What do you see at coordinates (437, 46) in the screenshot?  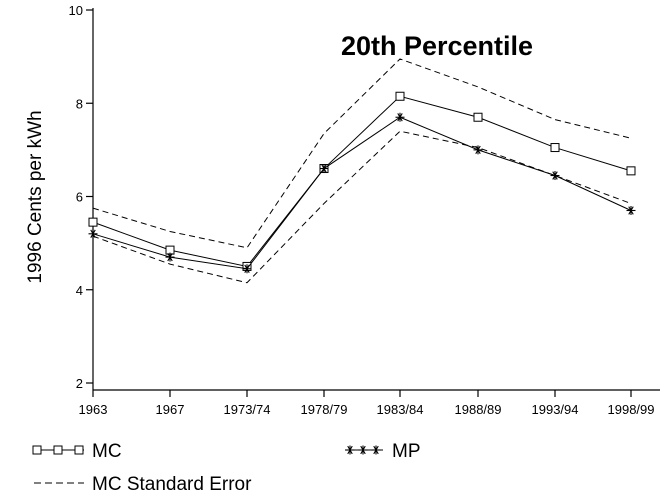 I see `chart-title: 20th Percentile` at bounding box center [437, 46].